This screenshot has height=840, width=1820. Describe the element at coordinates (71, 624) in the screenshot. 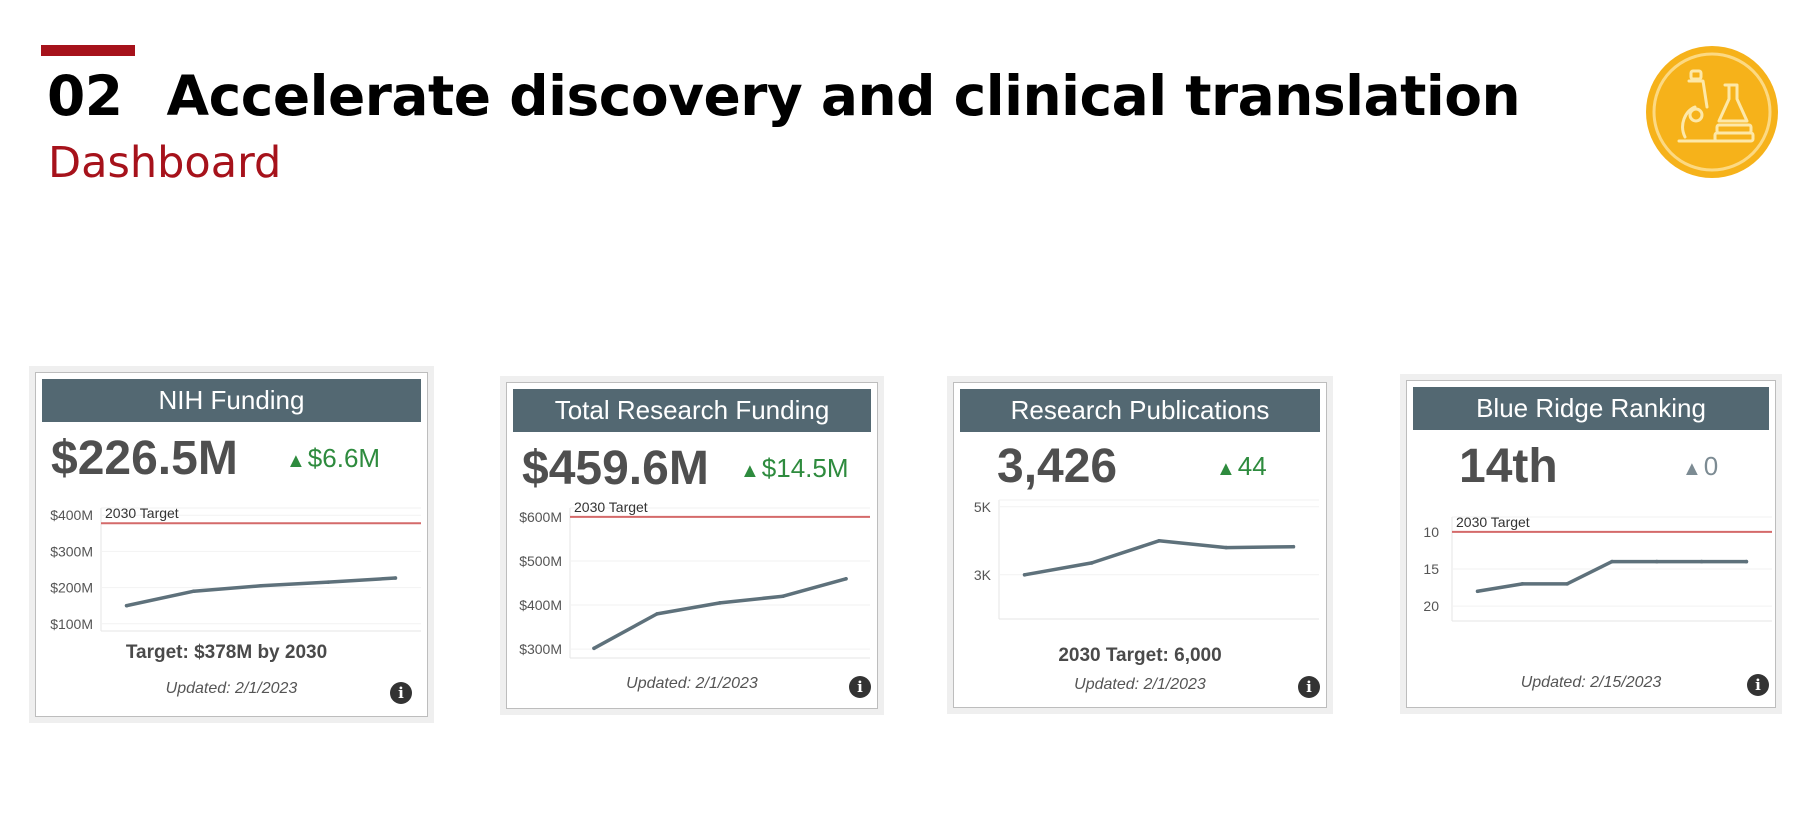

I see `y-tick-label: $100M` at that location.